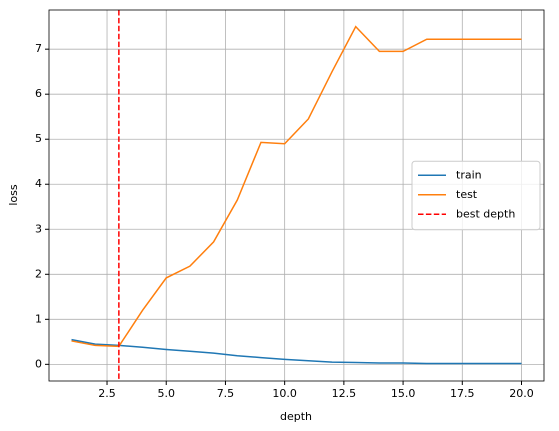 The height and width of the screenshot is (431, 559). What do you see at coordinates (403, 393) in the screenshot?
I see `x-tick-label: 15.0` at bounding box center [403, 393].